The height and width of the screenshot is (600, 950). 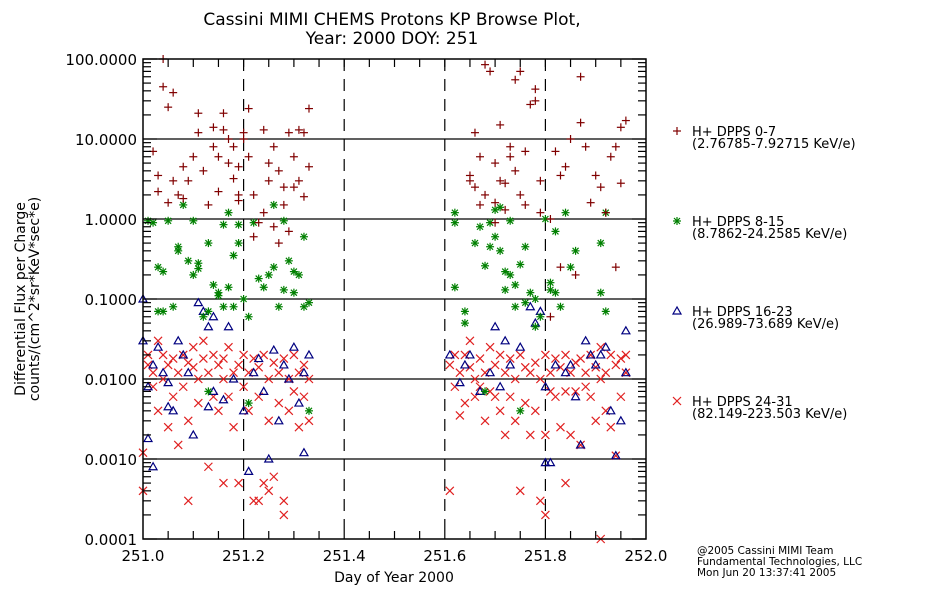 I want to click on legend-range: (8.7862-24.2585 KeV/e), so click(x=769, y=234).